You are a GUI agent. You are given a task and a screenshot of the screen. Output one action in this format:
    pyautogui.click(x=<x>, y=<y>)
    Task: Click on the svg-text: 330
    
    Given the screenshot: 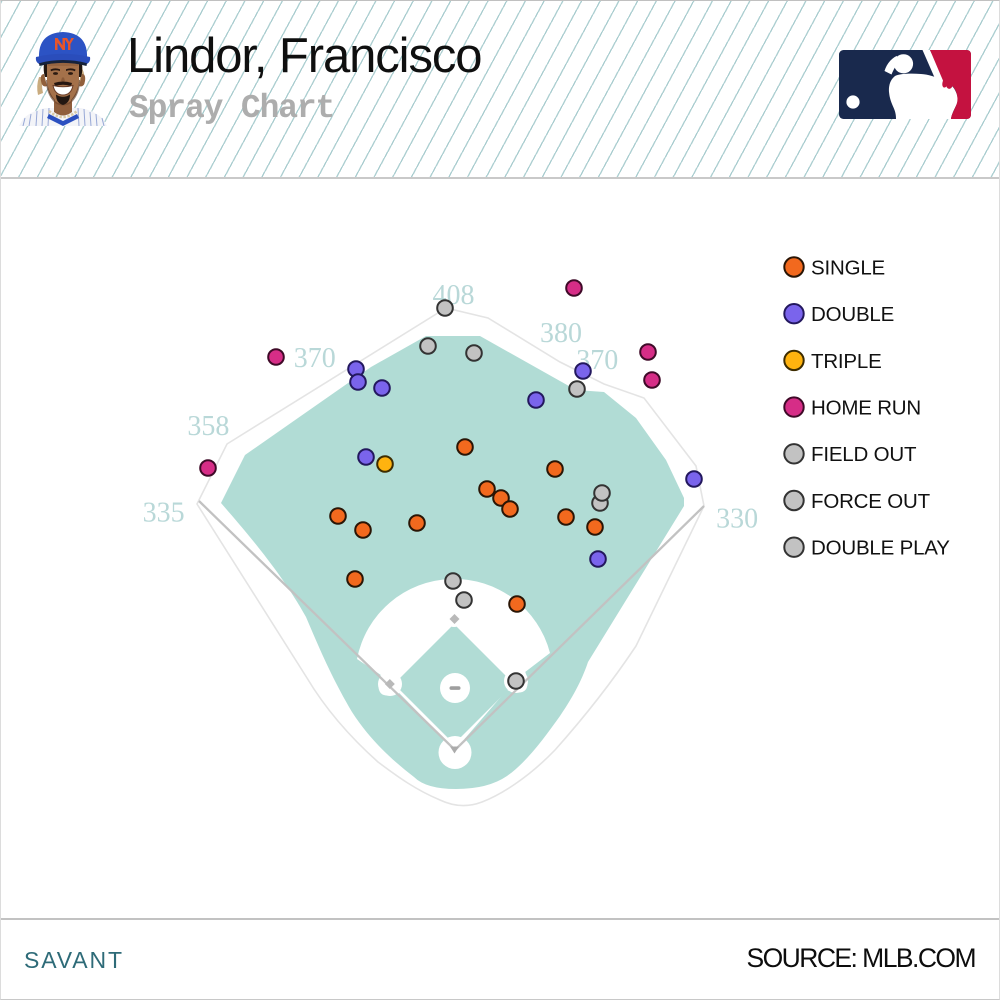 What is the action you would take?
    pyautogui.click(x=737, y=519)
    